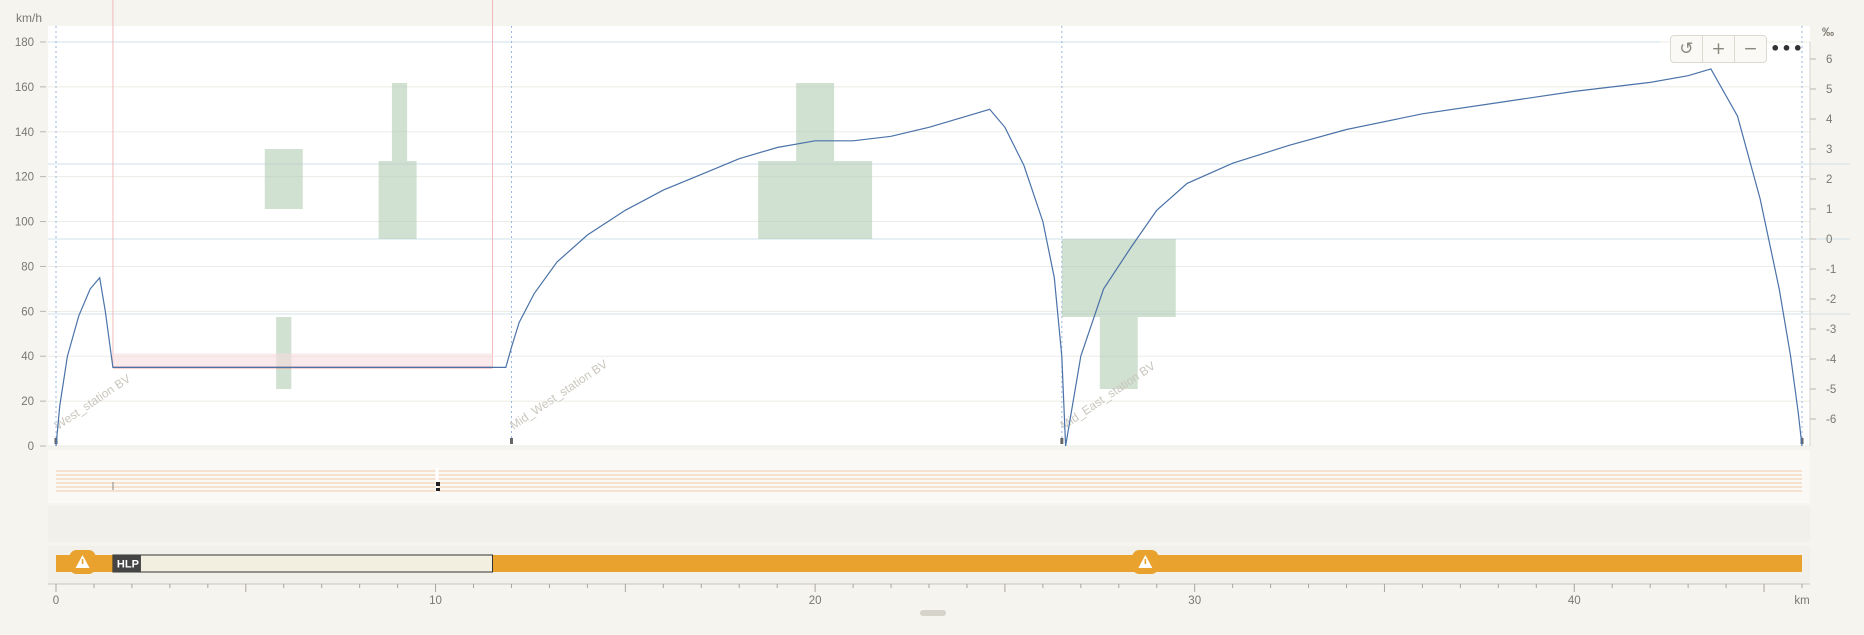 This screenshot has height=635, width=1864. I want to click on y2-tick-label: -1, so click(1831, 270).